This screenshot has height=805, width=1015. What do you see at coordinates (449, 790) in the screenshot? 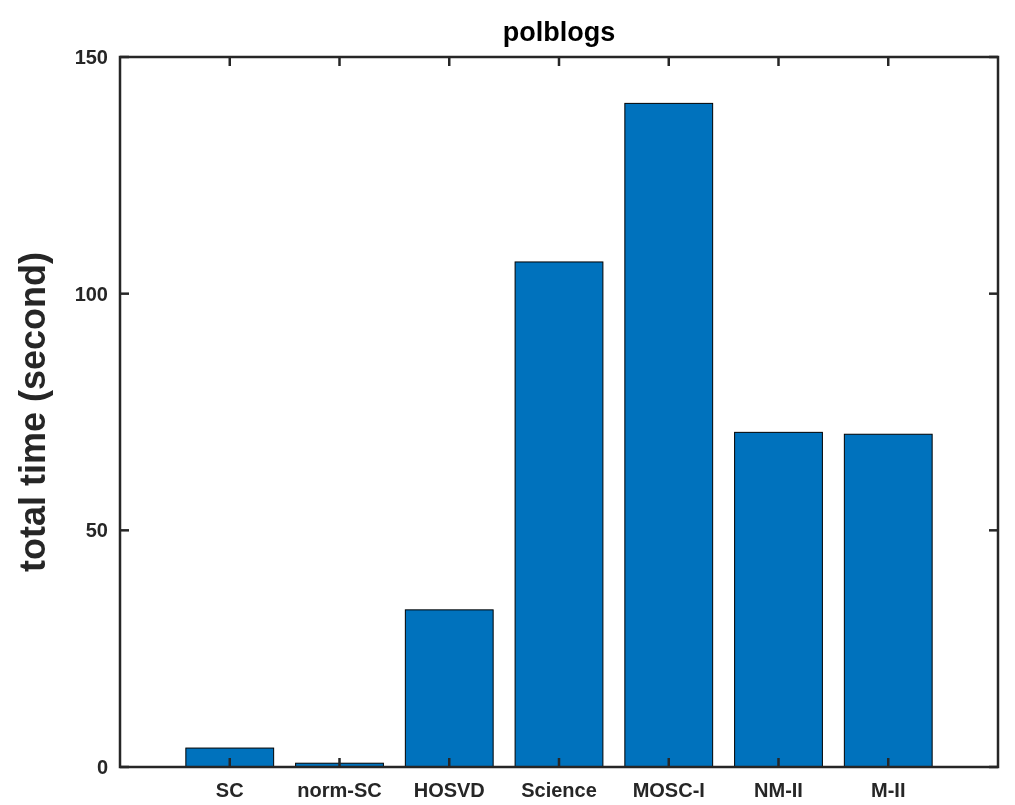
I see `x-tick-label: HOSVD` at bounding box center [449, 790].